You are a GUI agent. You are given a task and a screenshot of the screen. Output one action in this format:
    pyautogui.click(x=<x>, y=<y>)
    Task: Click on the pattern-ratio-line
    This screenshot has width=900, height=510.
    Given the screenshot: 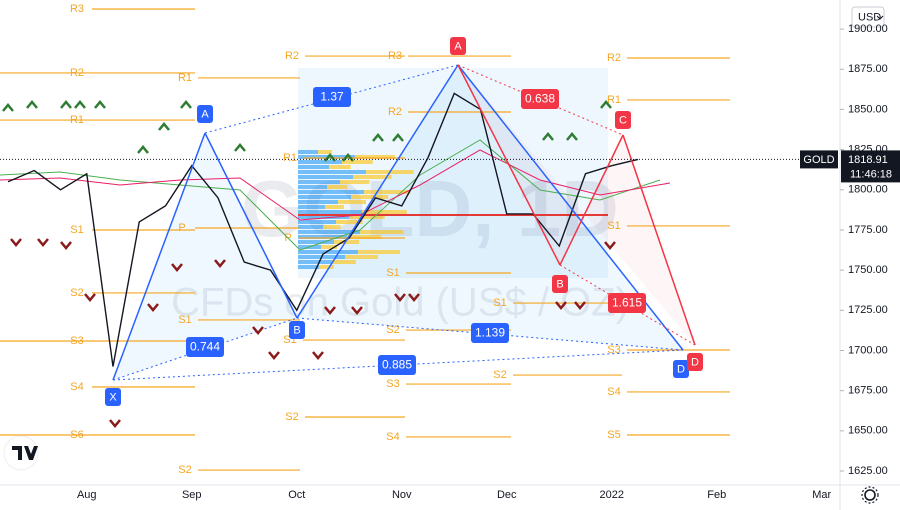 What is the action you would take?
    pyautogui.click(x=627, y=305)
    